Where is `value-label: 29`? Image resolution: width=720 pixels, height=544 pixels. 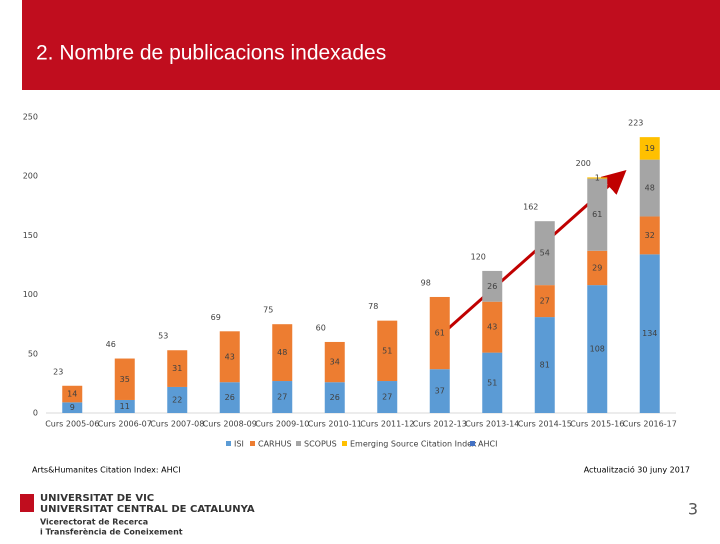 value-label: 29 is located at coordinates (597, 267).